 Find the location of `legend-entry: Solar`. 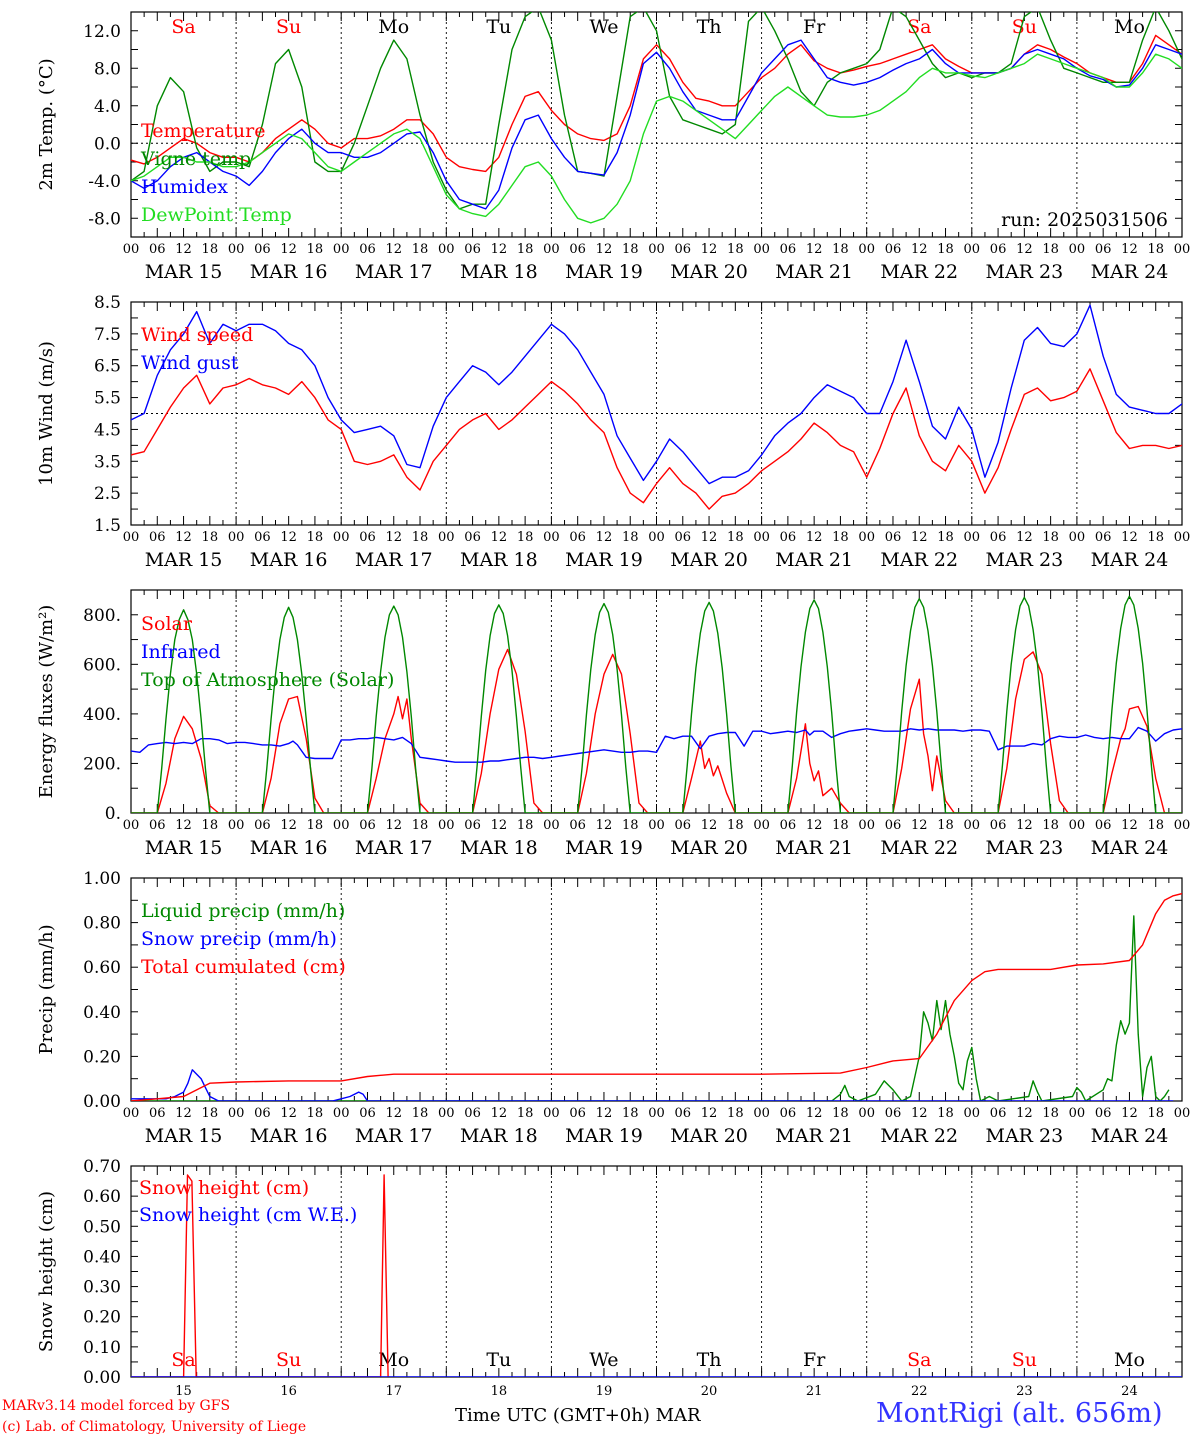

legend-entry: Solar is located at coordinates (167, 624).